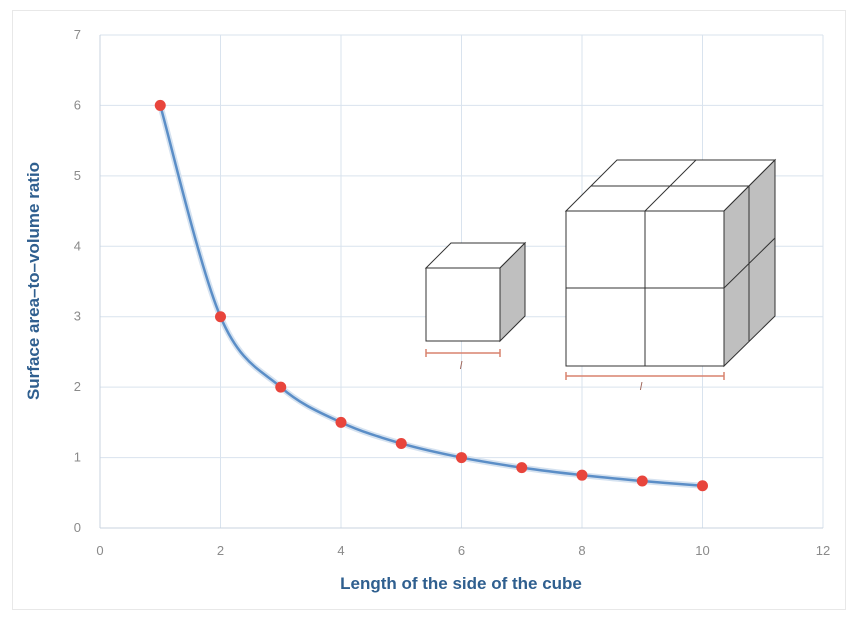 The height and width of the screenshot is (619, 857). Describe the element at coordinates (77, 245) in the screenshot. I see `y-tick-label: 4` at that location.